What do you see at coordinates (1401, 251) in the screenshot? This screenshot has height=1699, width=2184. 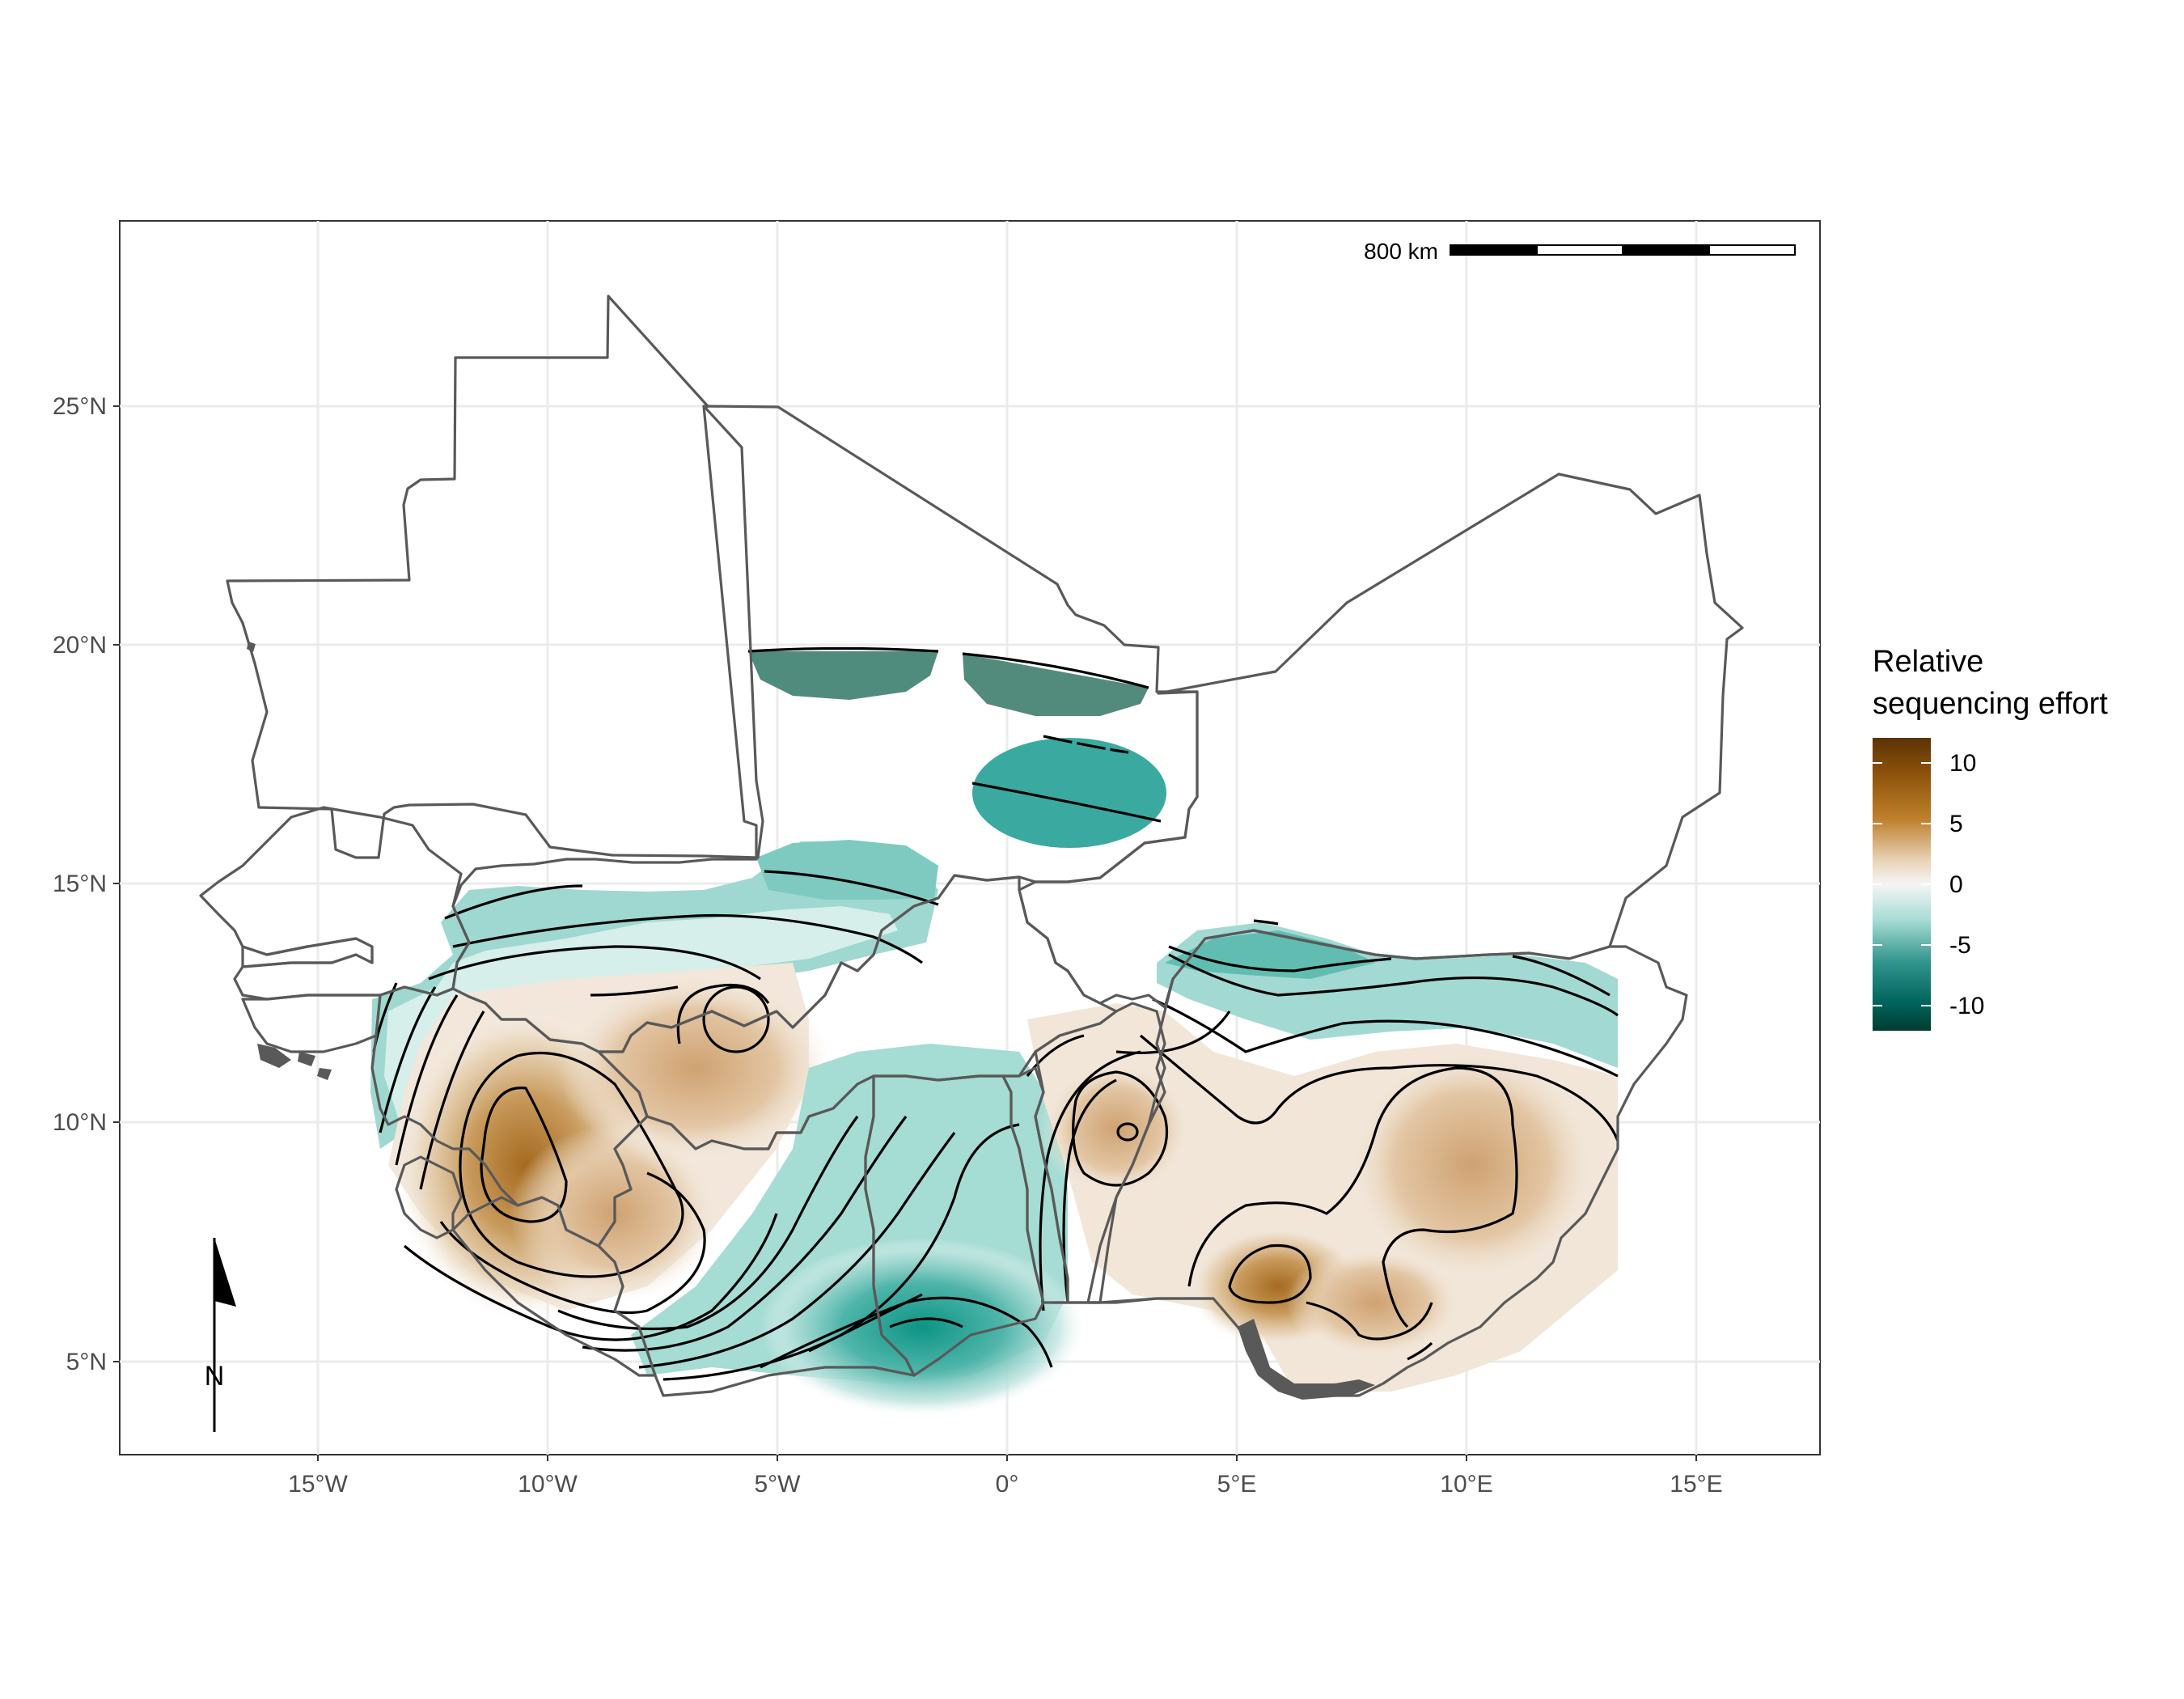 I see `scale-bar-label: 800 km` at bounding box center [1401, 251].